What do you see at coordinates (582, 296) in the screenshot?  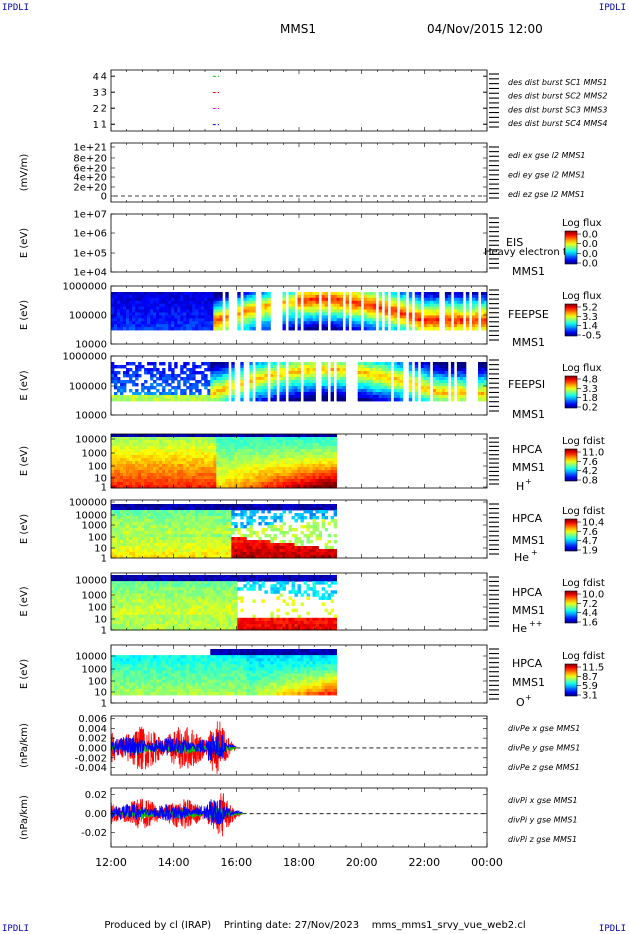 I see `colorbar-title-feeps_e: Log flux` at bounding box center [582, 296].